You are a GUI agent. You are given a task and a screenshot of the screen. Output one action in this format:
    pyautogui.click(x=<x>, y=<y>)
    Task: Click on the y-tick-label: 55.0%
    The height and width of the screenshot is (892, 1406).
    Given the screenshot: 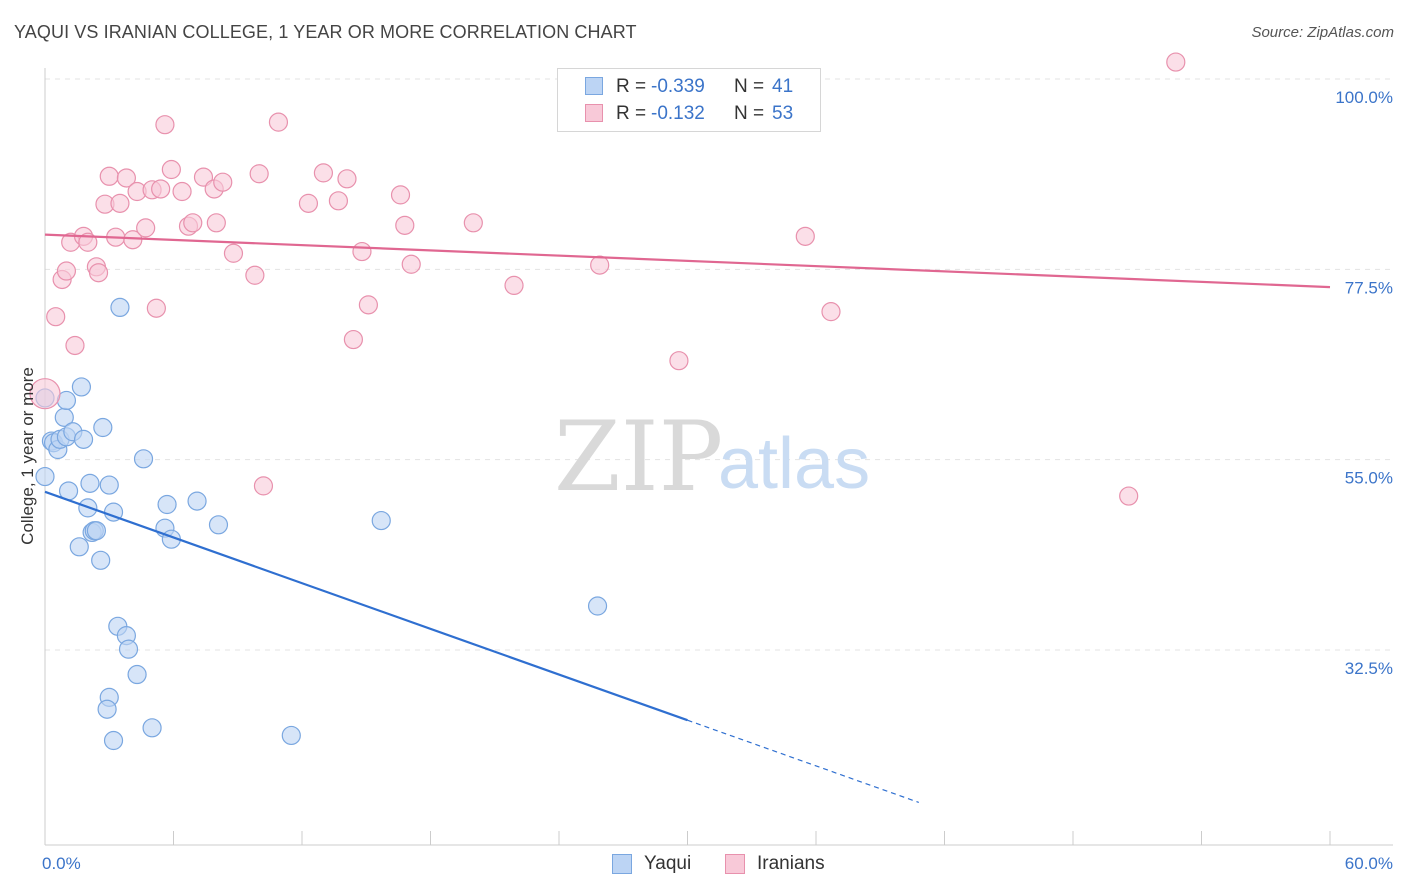 What is the action you would take?
    pyautogui.click(x=1369, y=478)
    